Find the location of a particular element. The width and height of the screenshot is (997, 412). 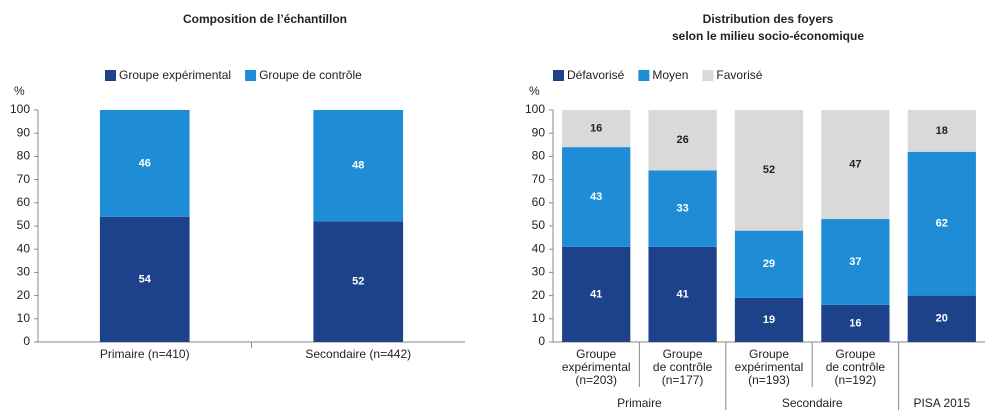

chart-title: Distribution des foyers is located at coordinates (768, 19).